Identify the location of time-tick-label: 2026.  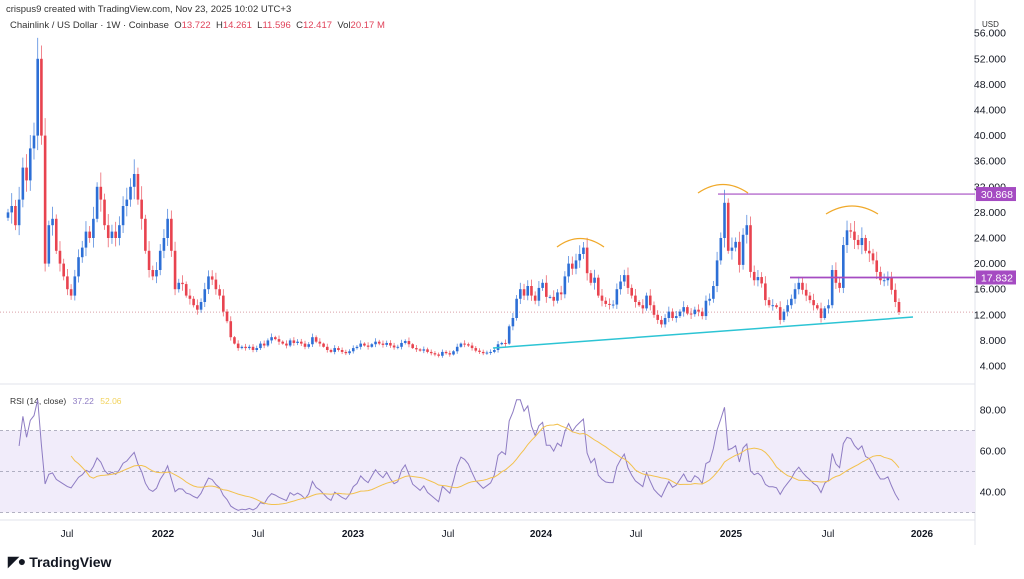
(922, 534).